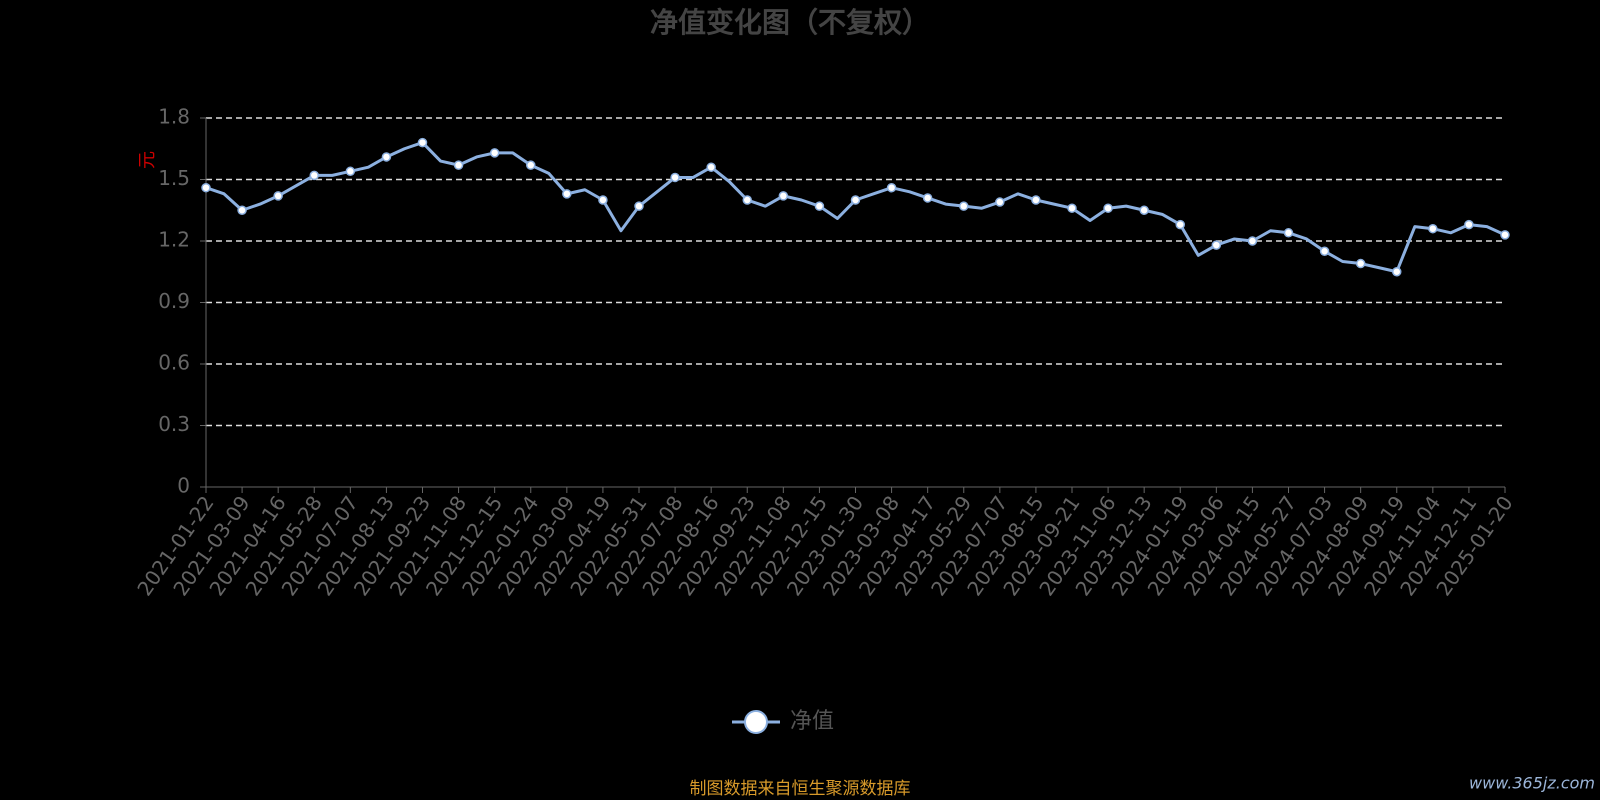 Image resolution: width=1600 pixels, height=800 pixels. What do you see at coordinates (174, 240) in the screenshot?
I see `y-tick-label: 1.2` at bounding box center [174, 240].